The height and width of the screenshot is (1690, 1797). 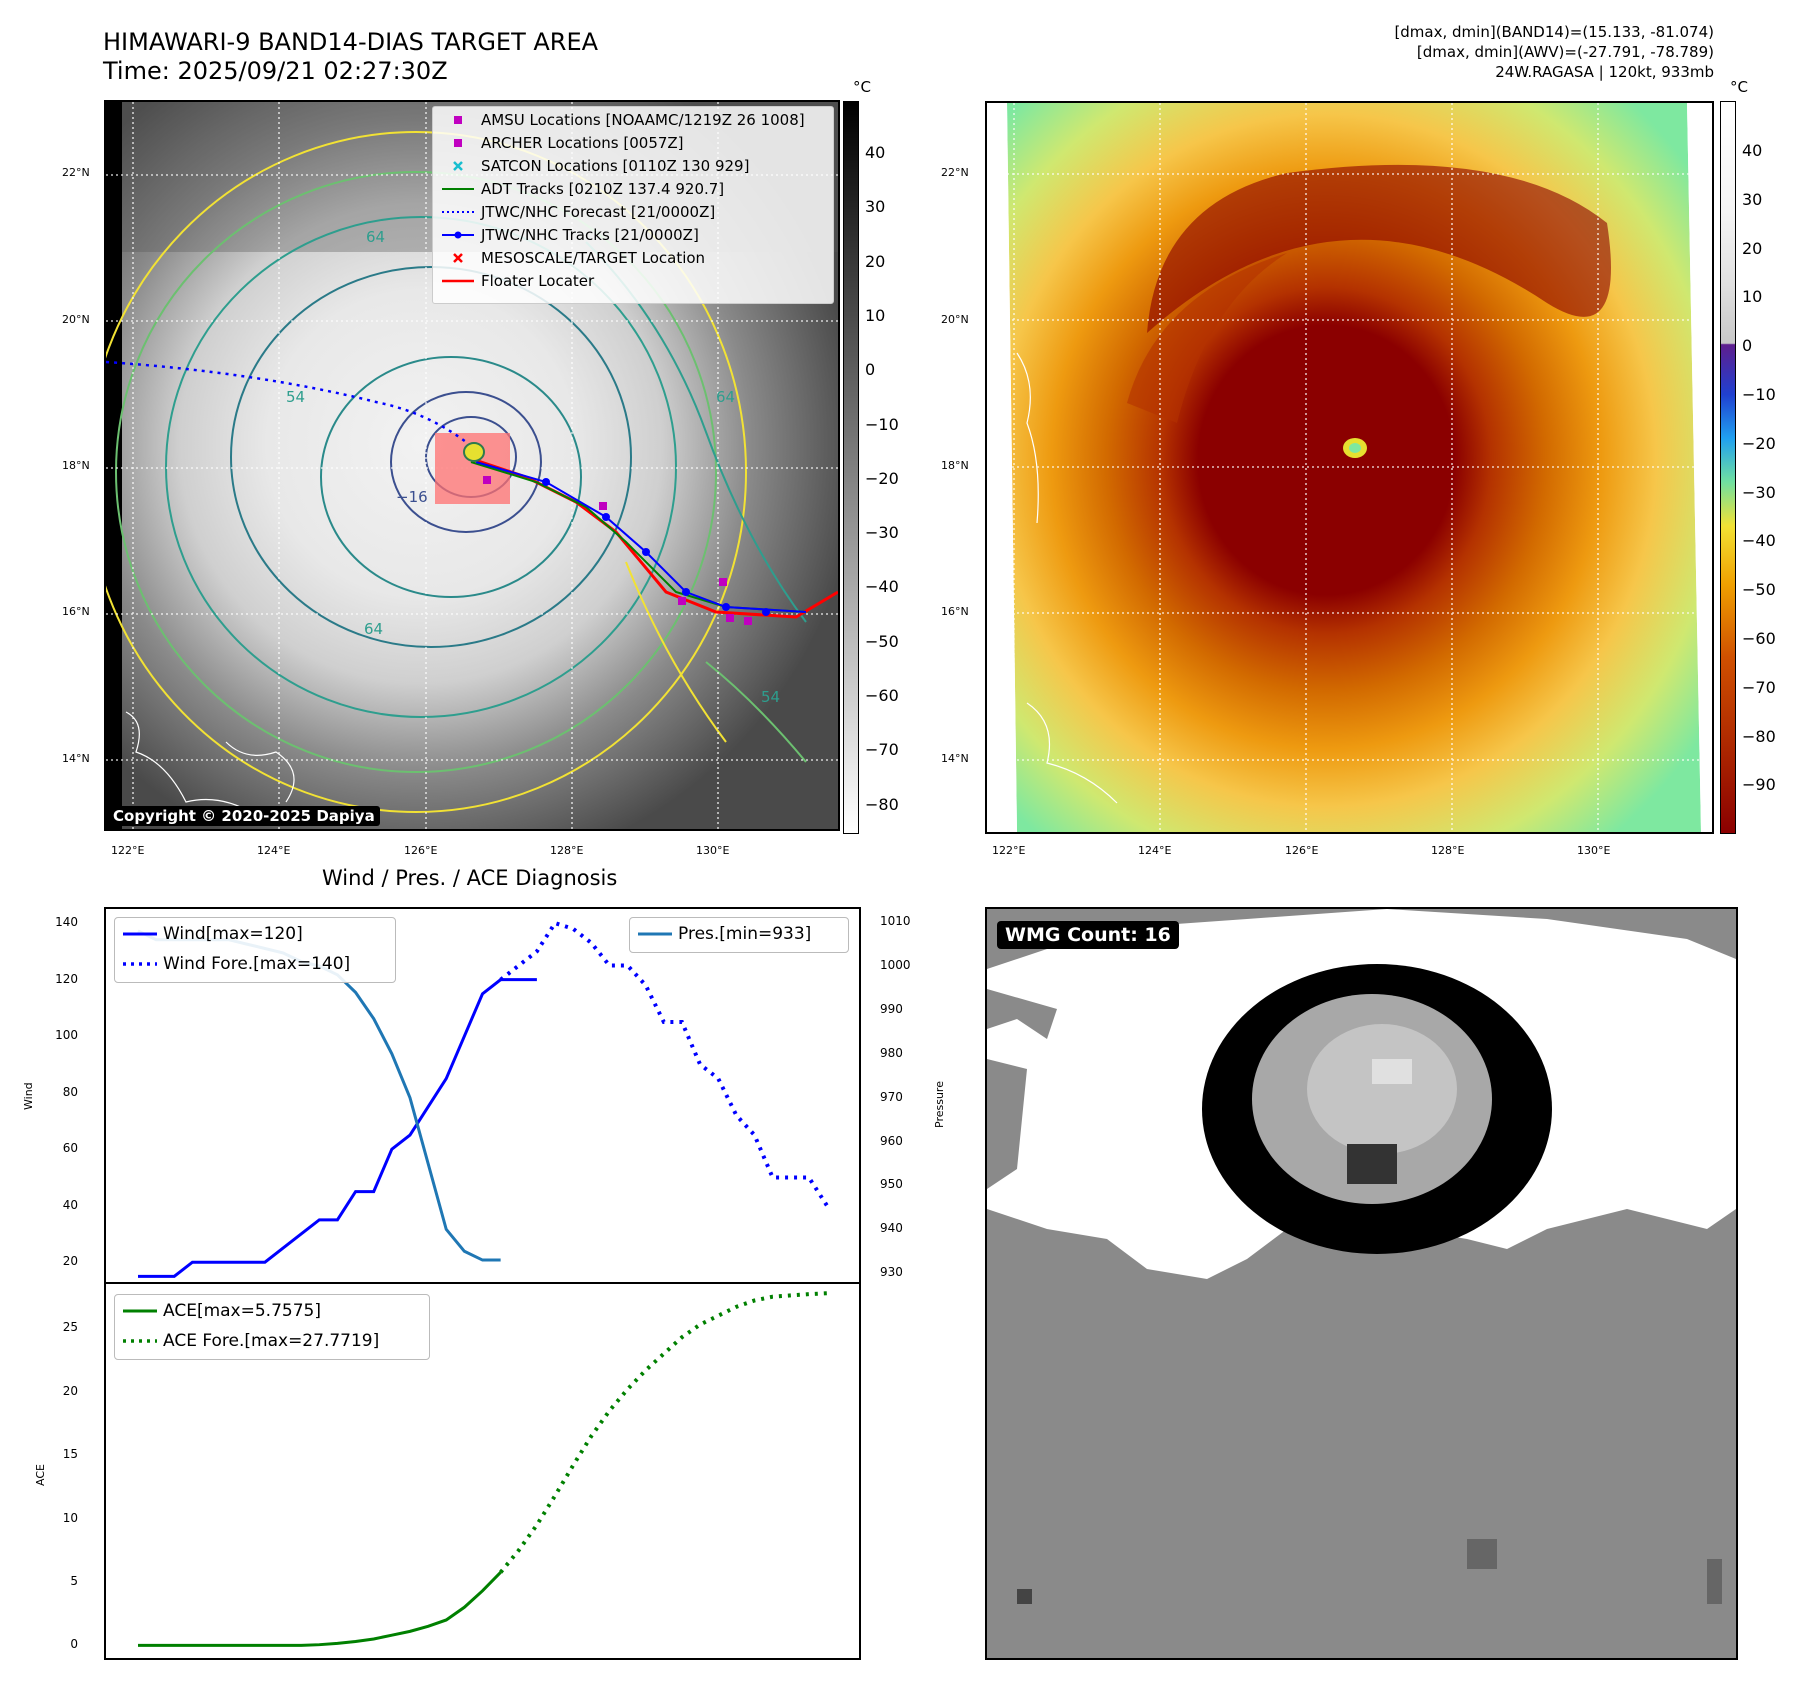 I want to click on ace-tick: 0, so click(x=74, y=1644).